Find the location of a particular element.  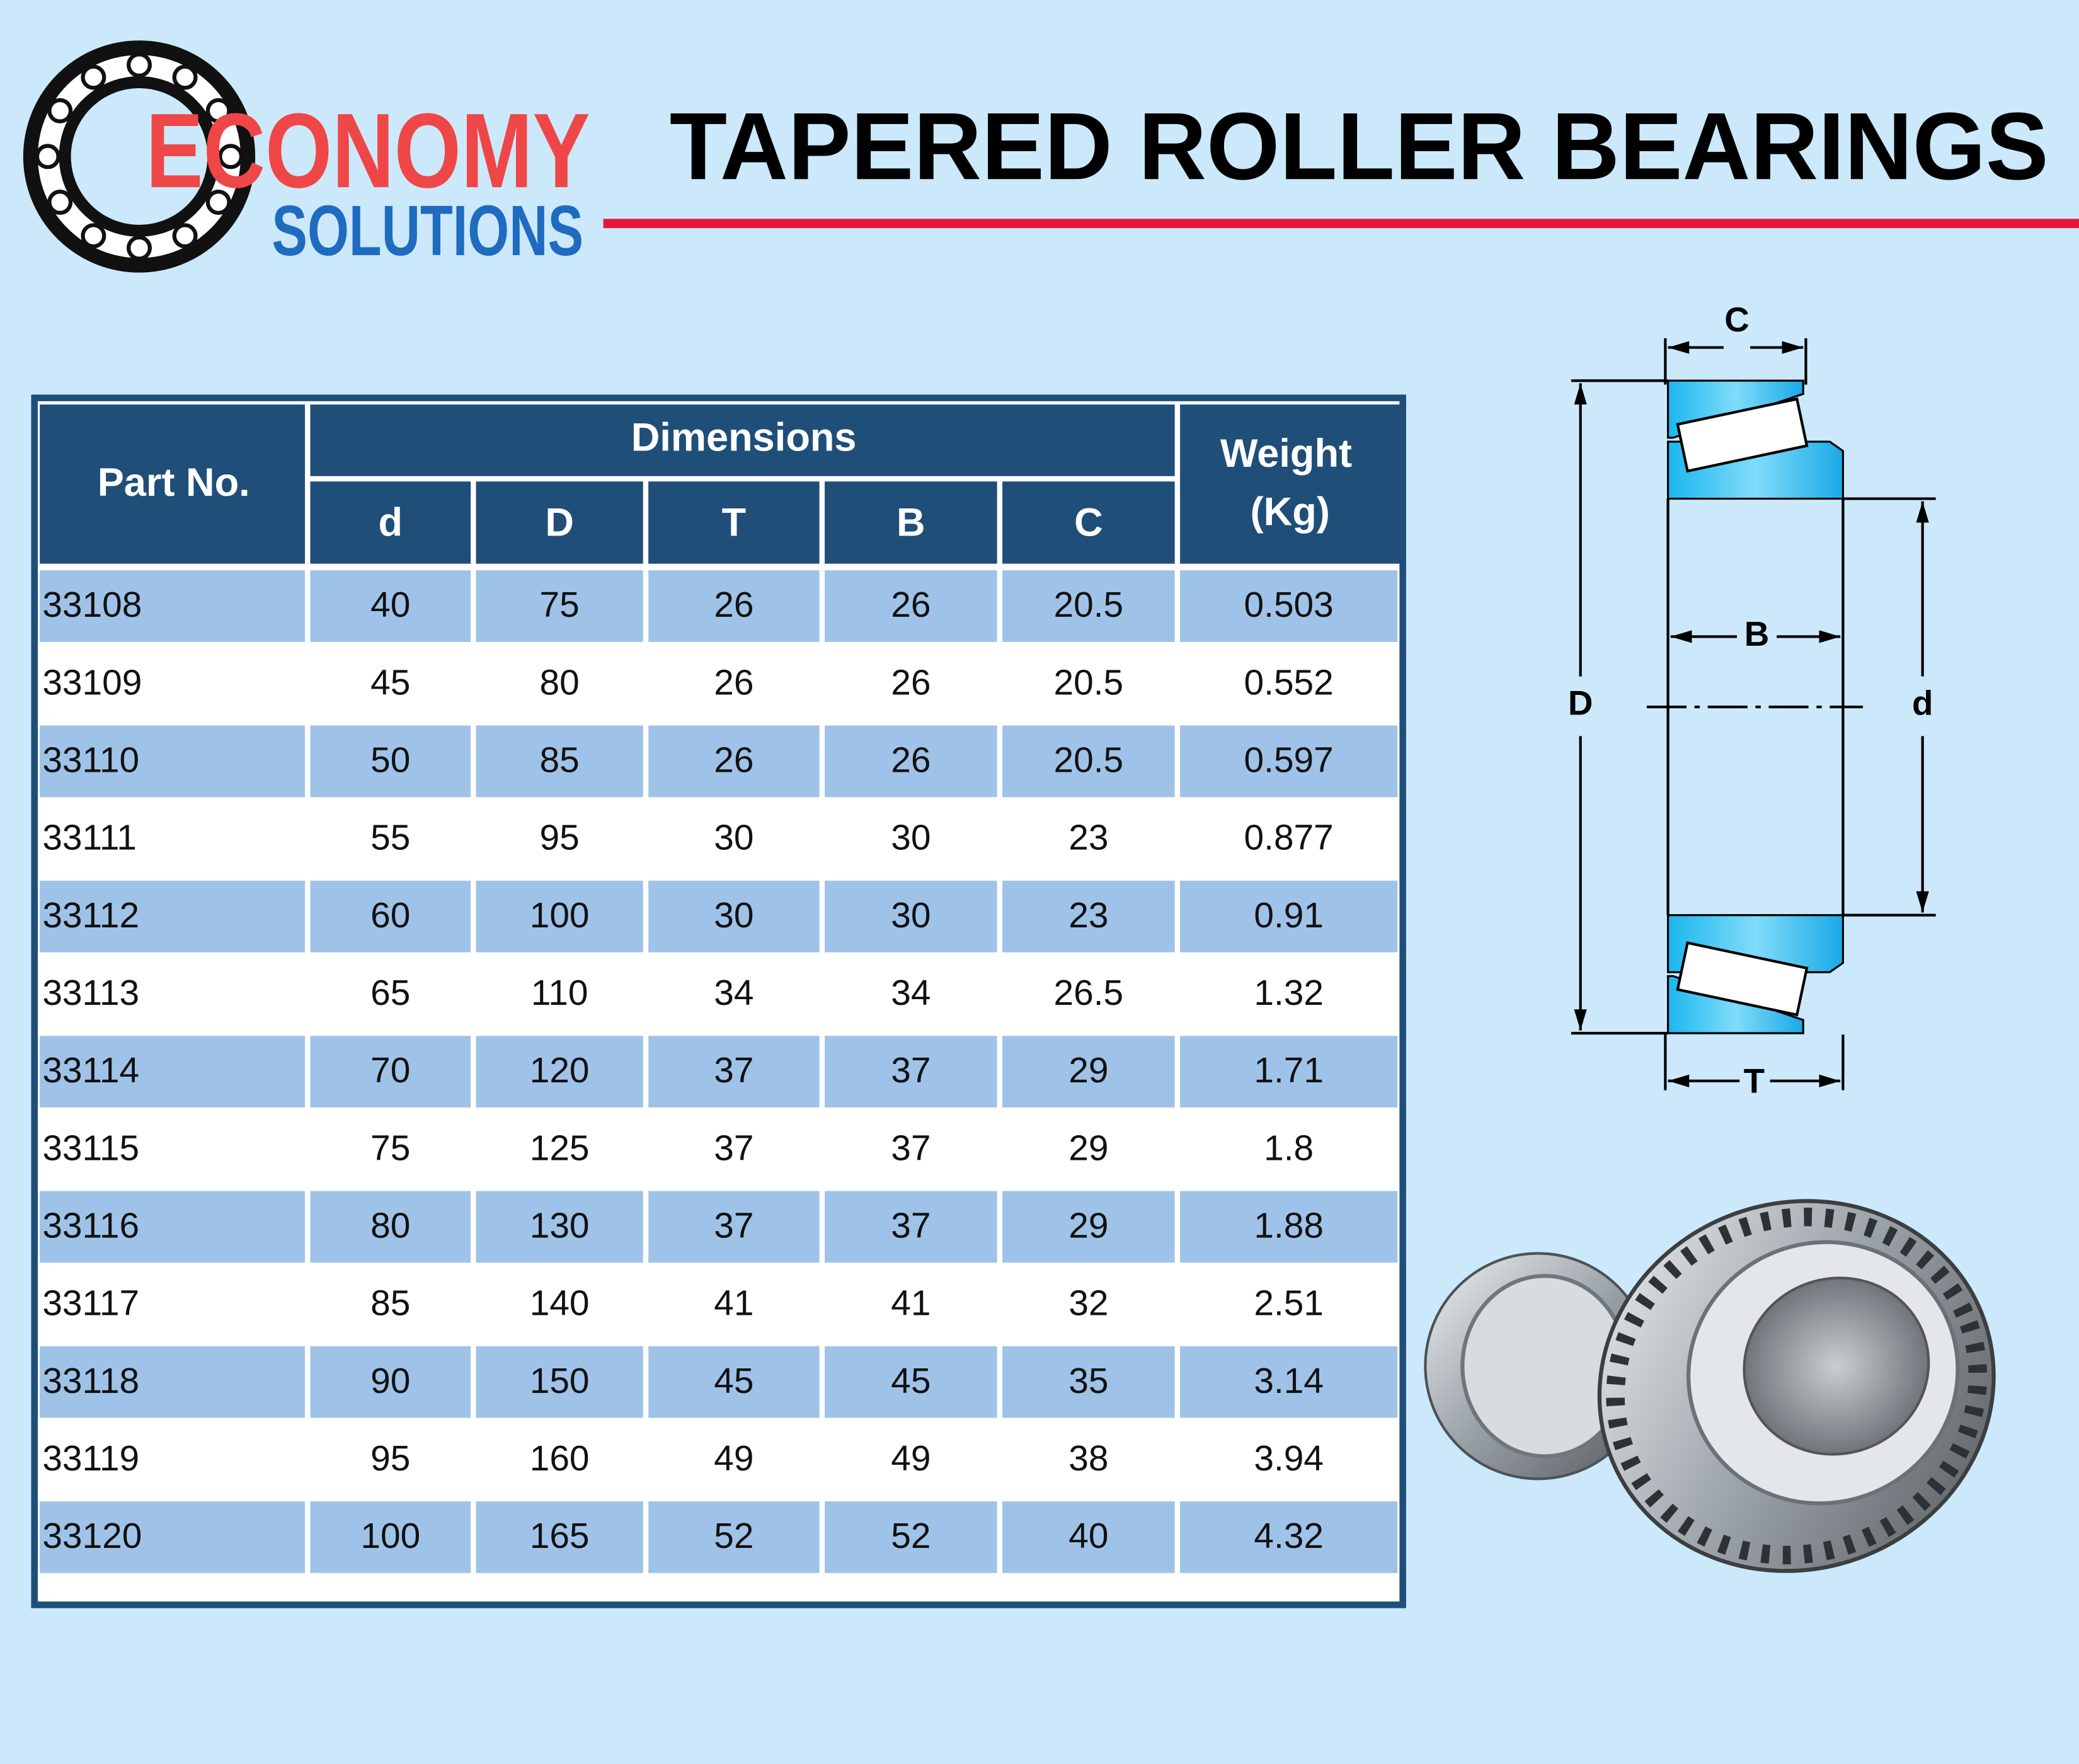

cell-value: 0.91 is located at coordinates (1289, 916).